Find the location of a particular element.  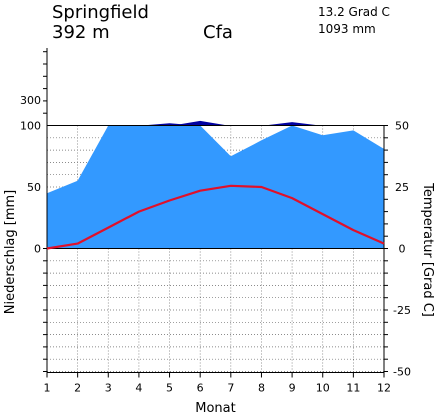

x-tick-label: 3 is located at coordinates (108, 388).